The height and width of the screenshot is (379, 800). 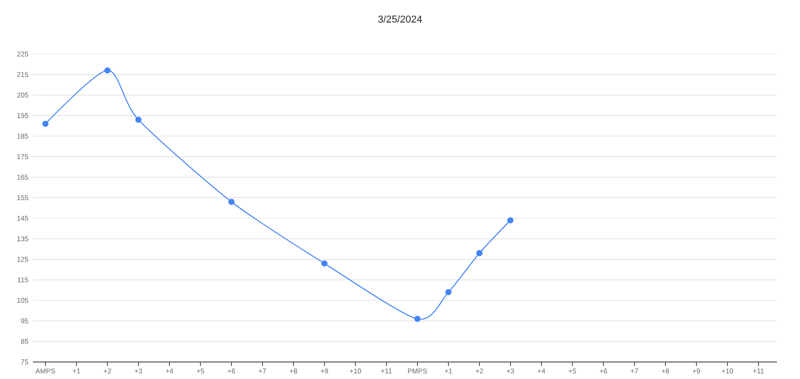 I want to click on chart-title: 3/25/2024, so click(x=400, y=19).